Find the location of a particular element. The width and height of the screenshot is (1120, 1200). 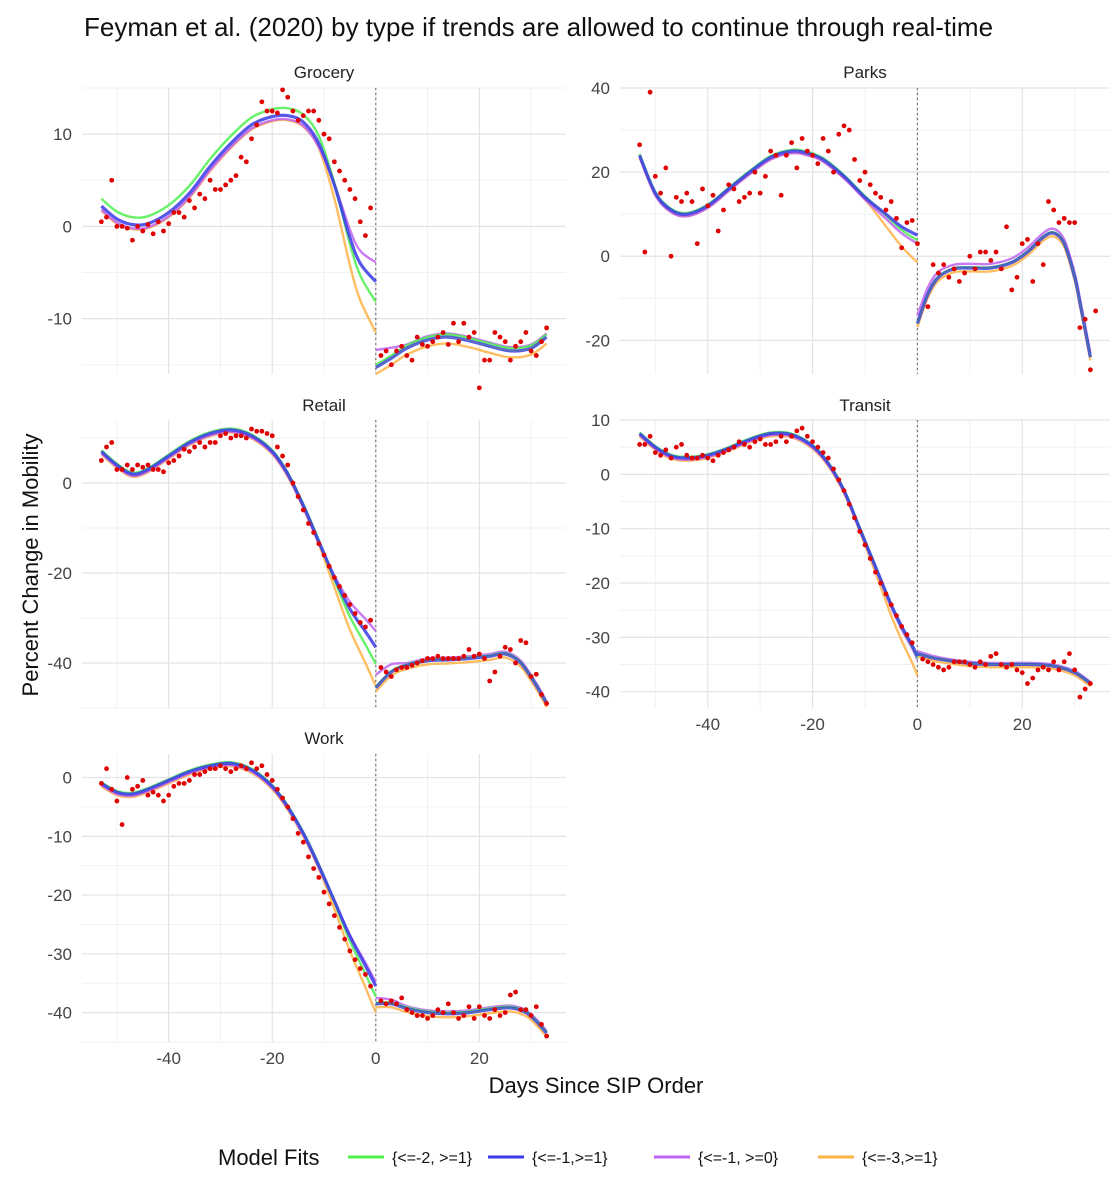

fit-line-purple-pre is located at coordinates (238, 873).